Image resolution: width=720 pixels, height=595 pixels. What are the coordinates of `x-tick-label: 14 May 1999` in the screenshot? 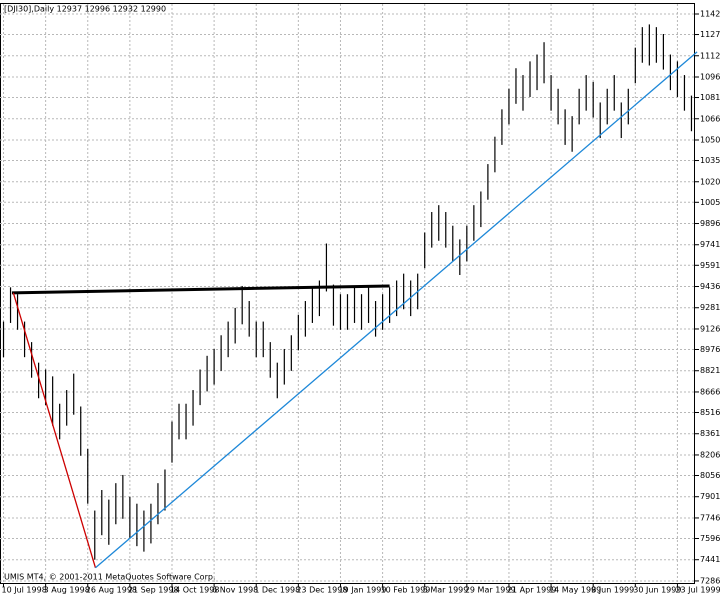 It's located at (575, 590).